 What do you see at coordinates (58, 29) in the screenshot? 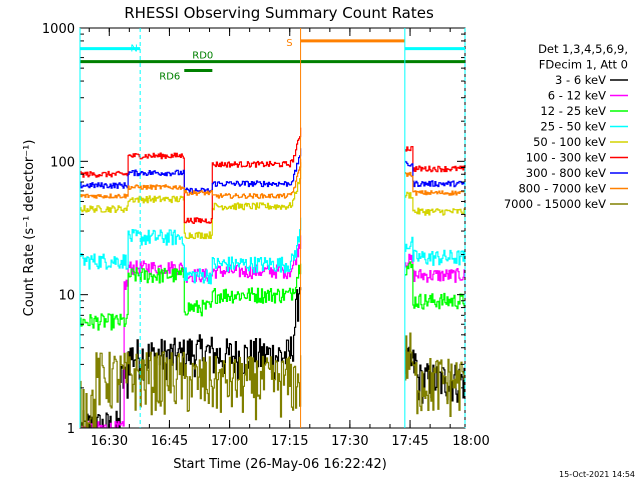
I see `y-tick-label: 1000` at bounding box center [58, 29].